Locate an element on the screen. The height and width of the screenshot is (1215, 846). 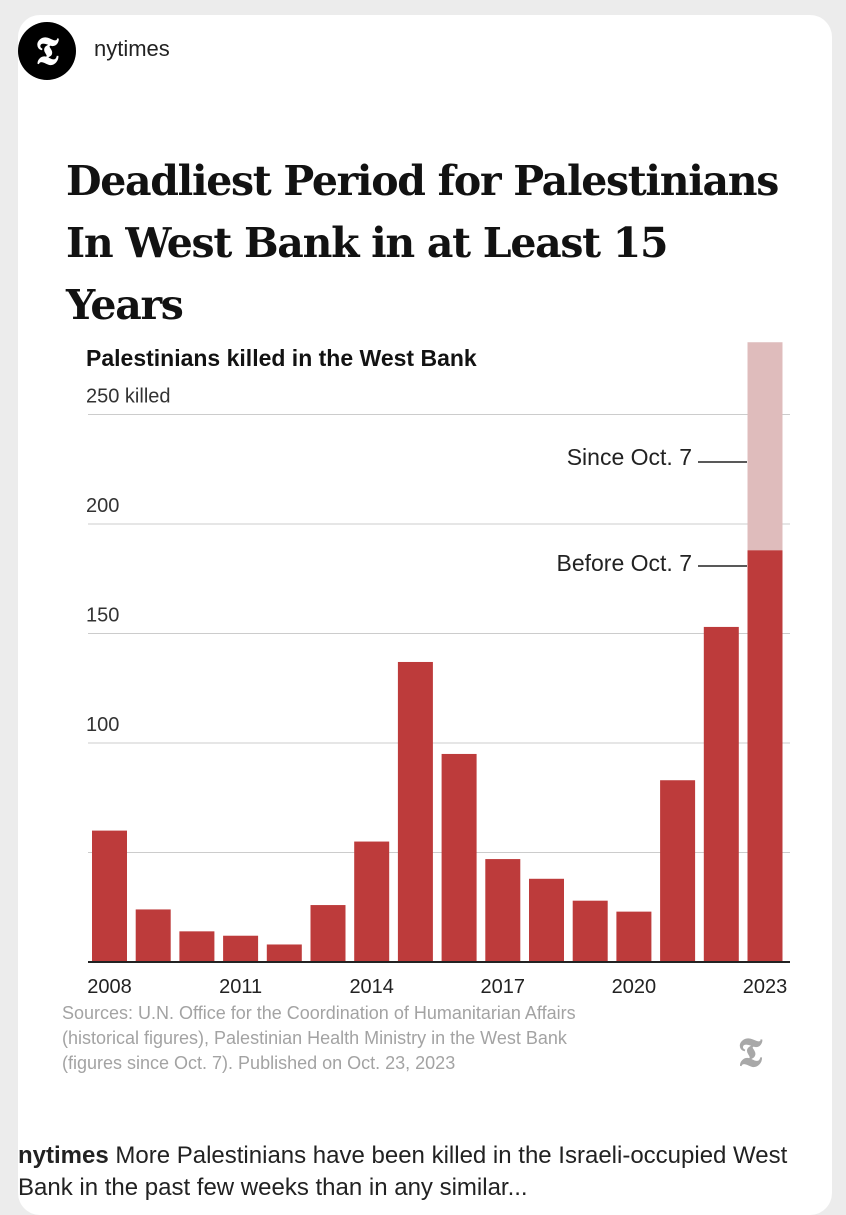
x-tick-label-2020: 2020 is located at coordinates (634, 987).